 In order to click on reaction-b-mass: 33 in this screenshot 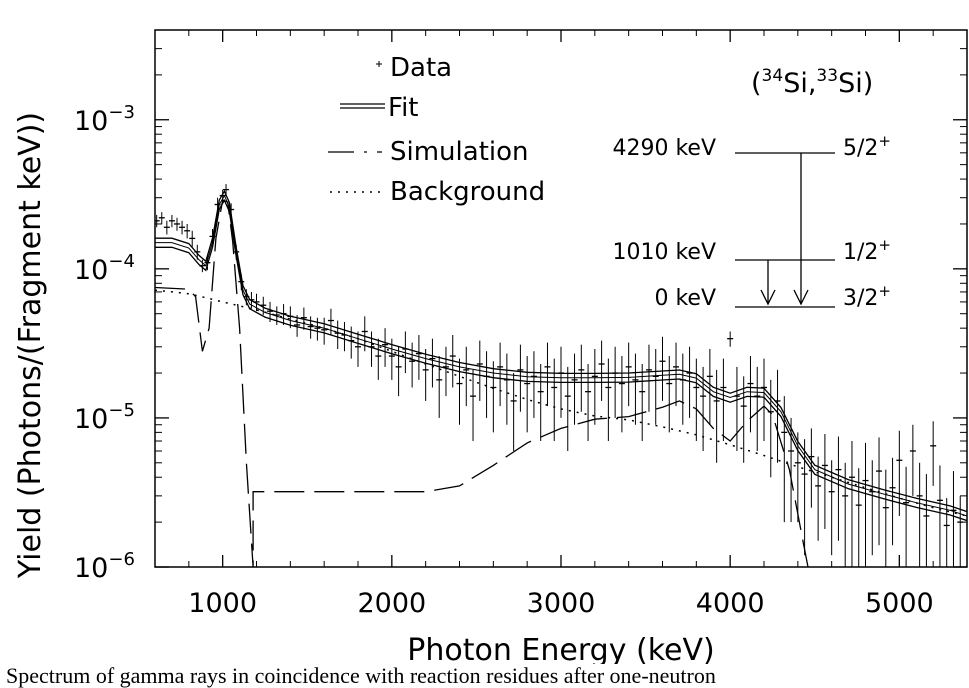, I will do `click(827, 76)`.